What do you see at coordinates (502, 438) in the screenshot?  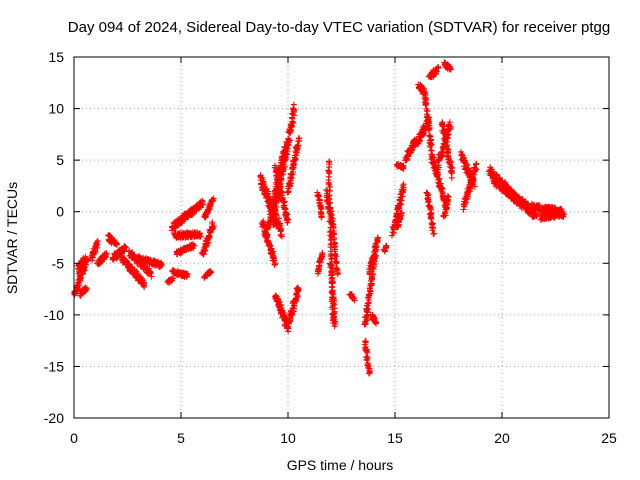 I see `x-tick-label: 20` at bounding box center [502, 438].